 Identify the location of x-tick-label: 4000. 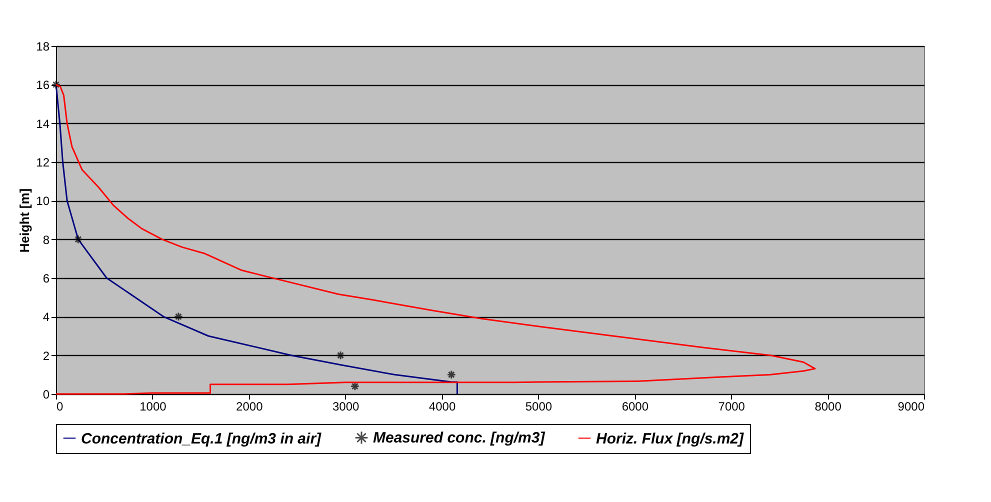
(442, 407).